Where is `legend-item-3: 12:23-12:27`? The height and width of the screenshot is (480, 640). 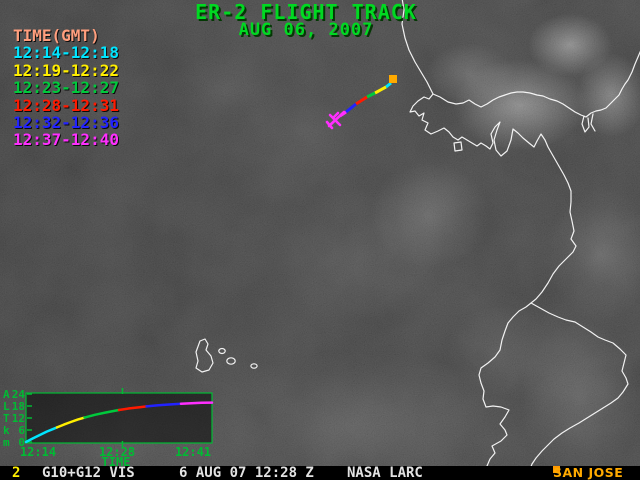 legend-item-3: 12:23-12:27 is located at coordinates (66, 88).